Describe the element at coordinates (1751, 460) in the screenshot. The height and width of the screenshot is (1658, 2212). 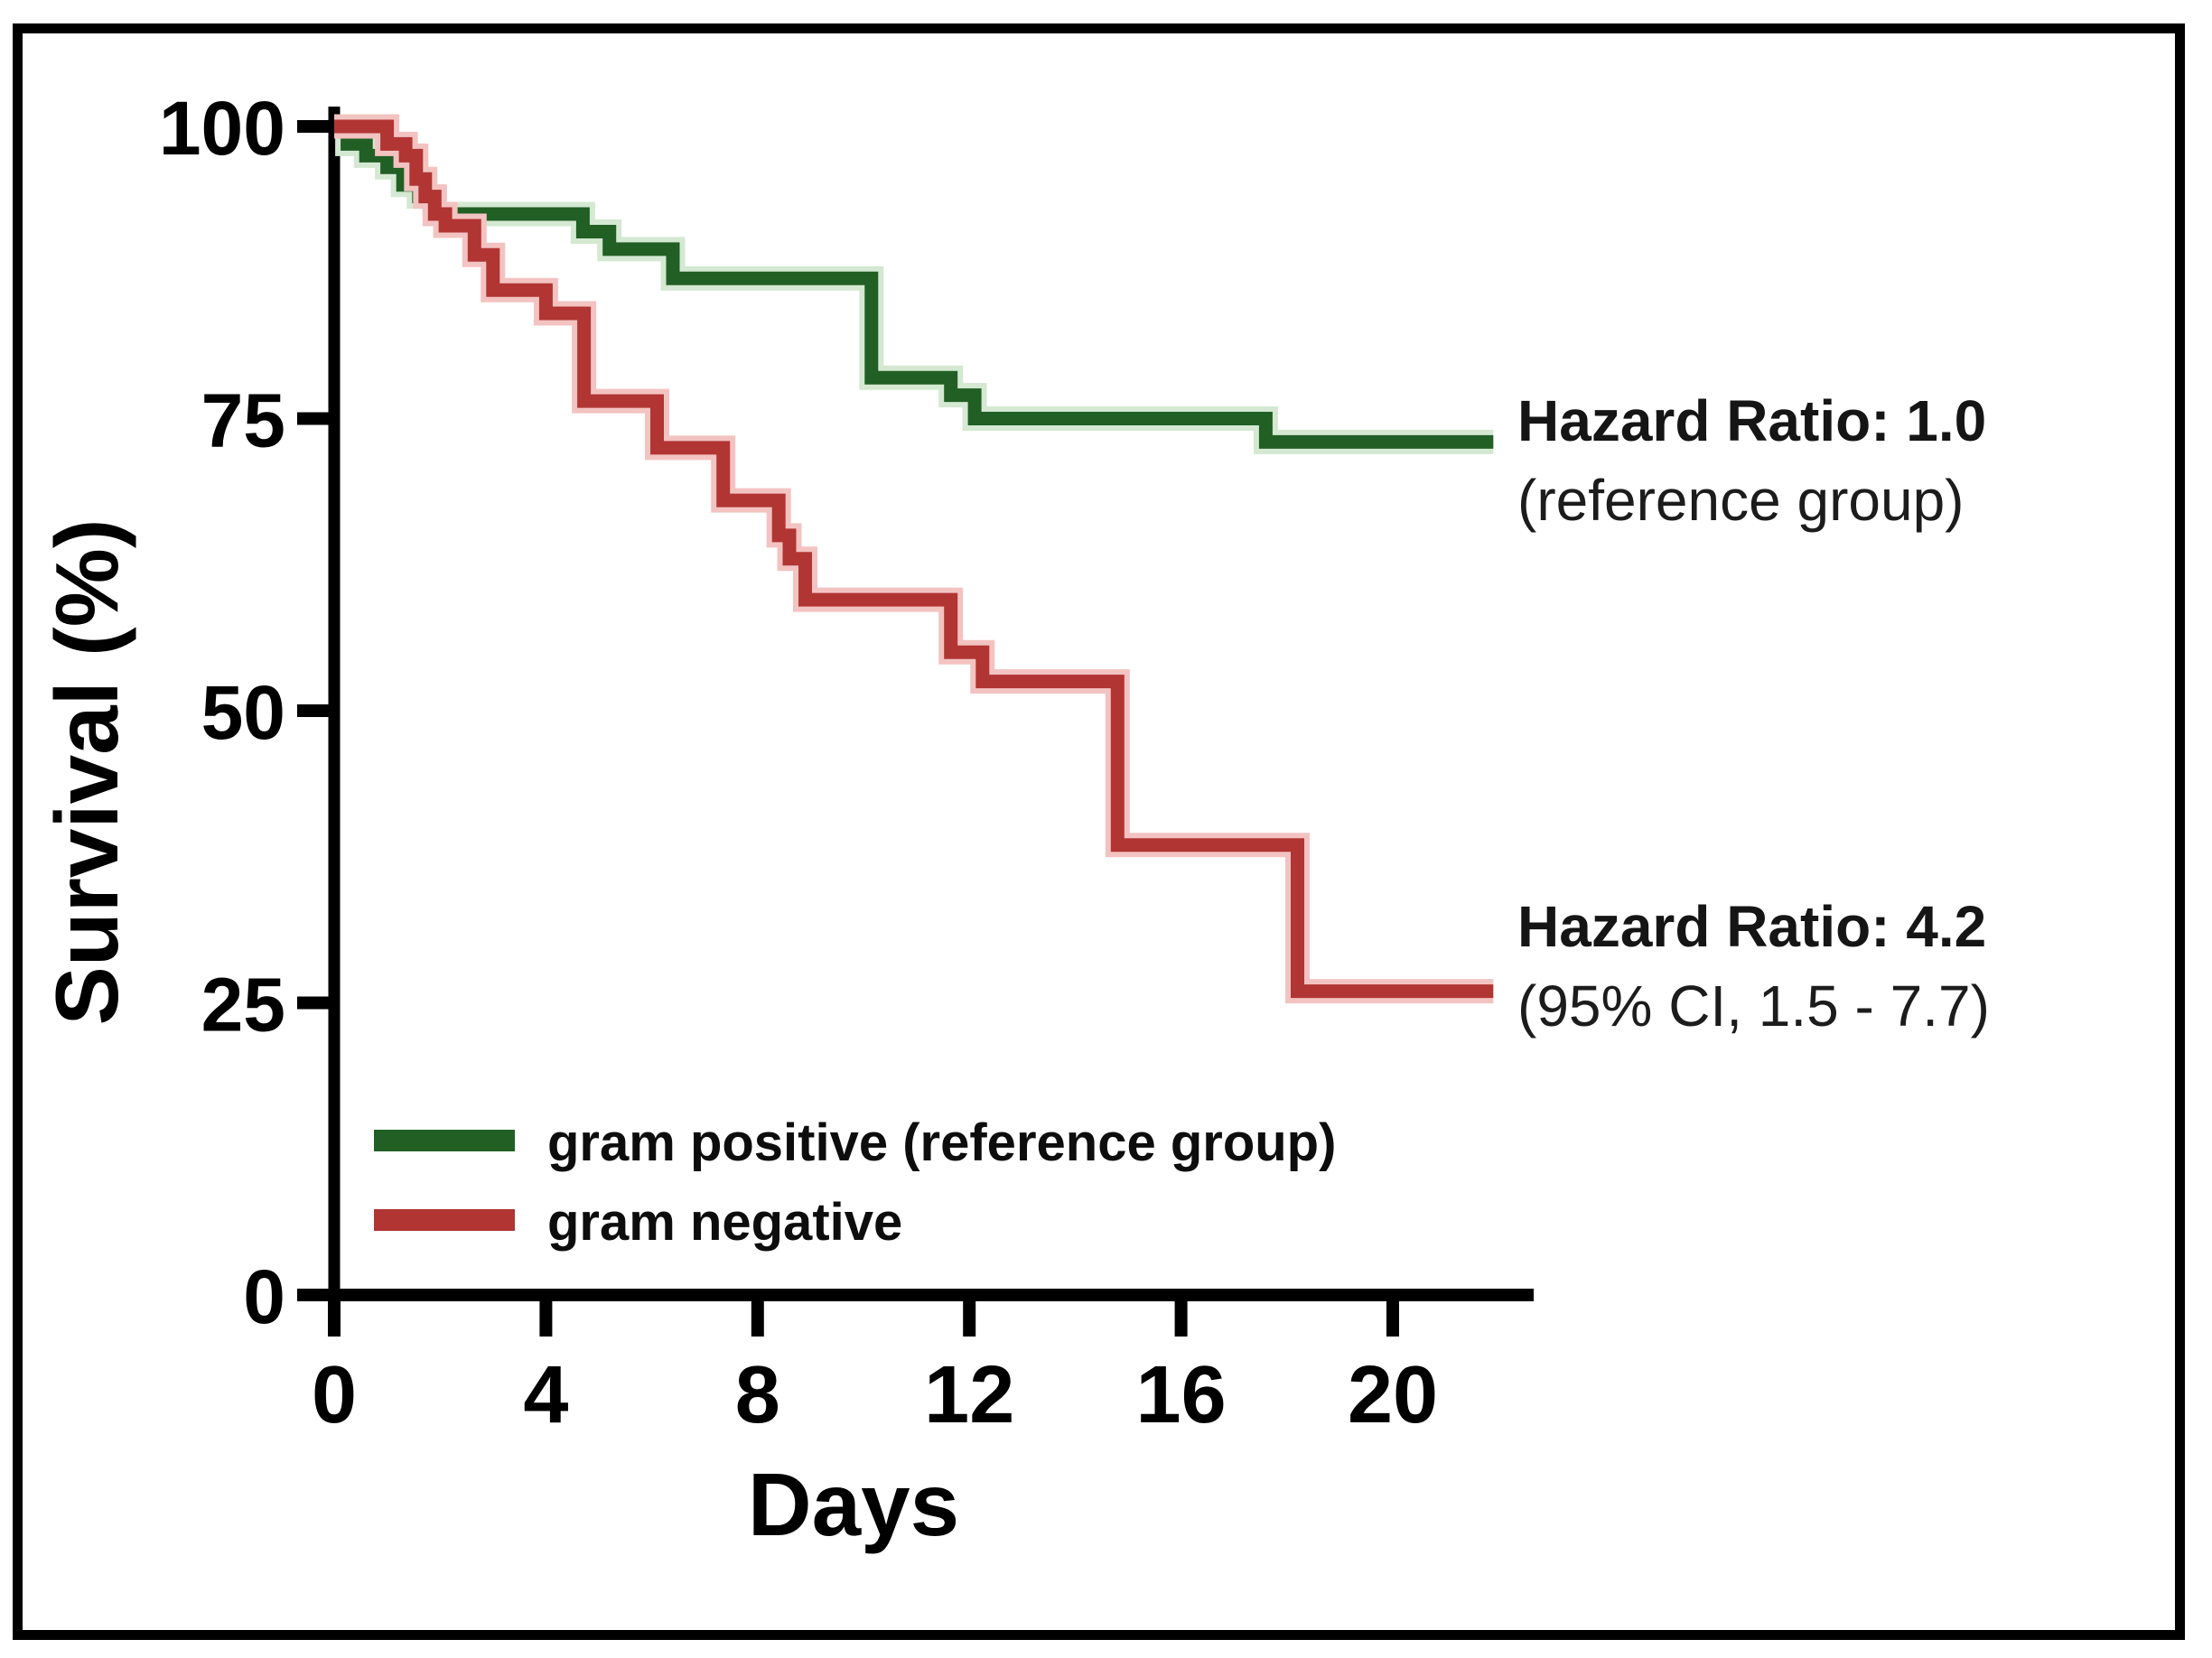
I see `annotation-gram-positive: Hazard Ratio: 1.0 (reference group)` at that location.